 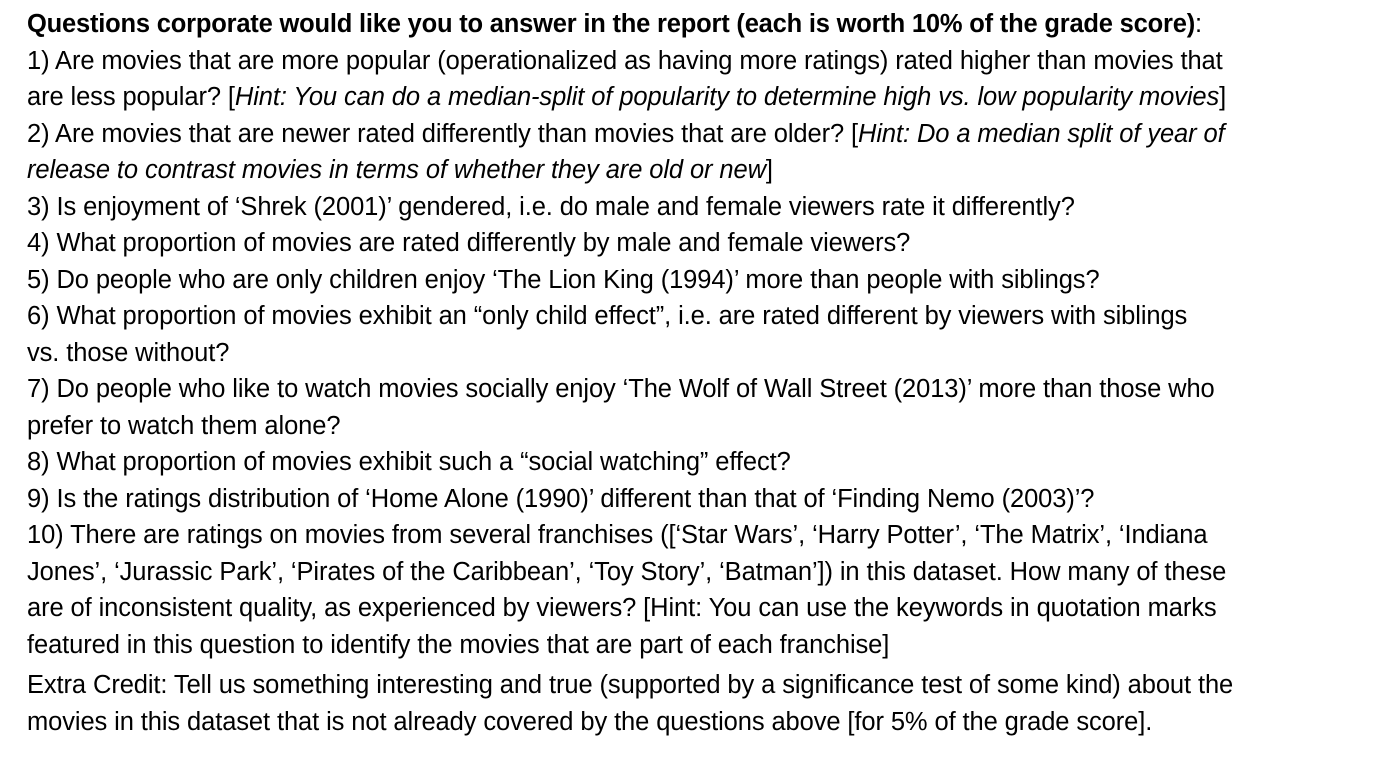 I want to click on heading-colon: :, so click(x=1198, y=24).